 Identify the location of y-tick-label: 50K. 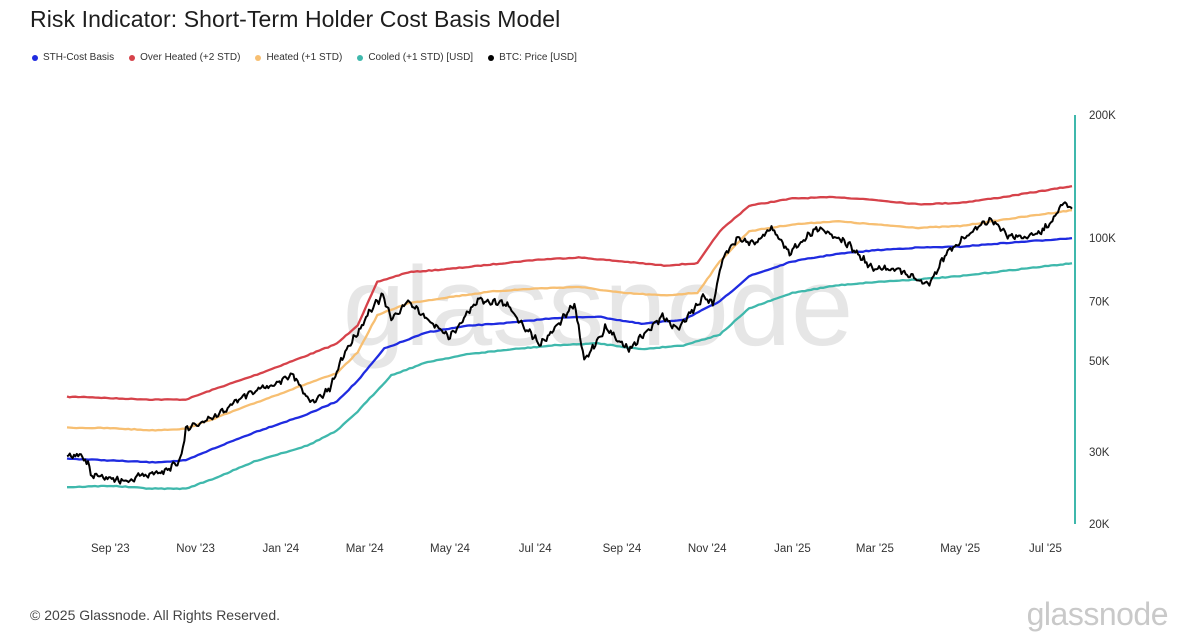
(1099, 362).